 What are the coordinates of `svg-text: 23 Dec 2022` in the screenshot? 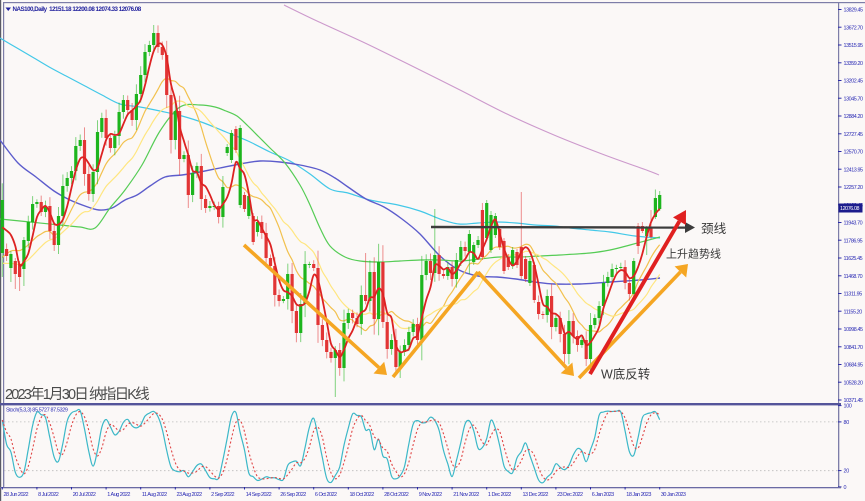 It's located at (570, 495).